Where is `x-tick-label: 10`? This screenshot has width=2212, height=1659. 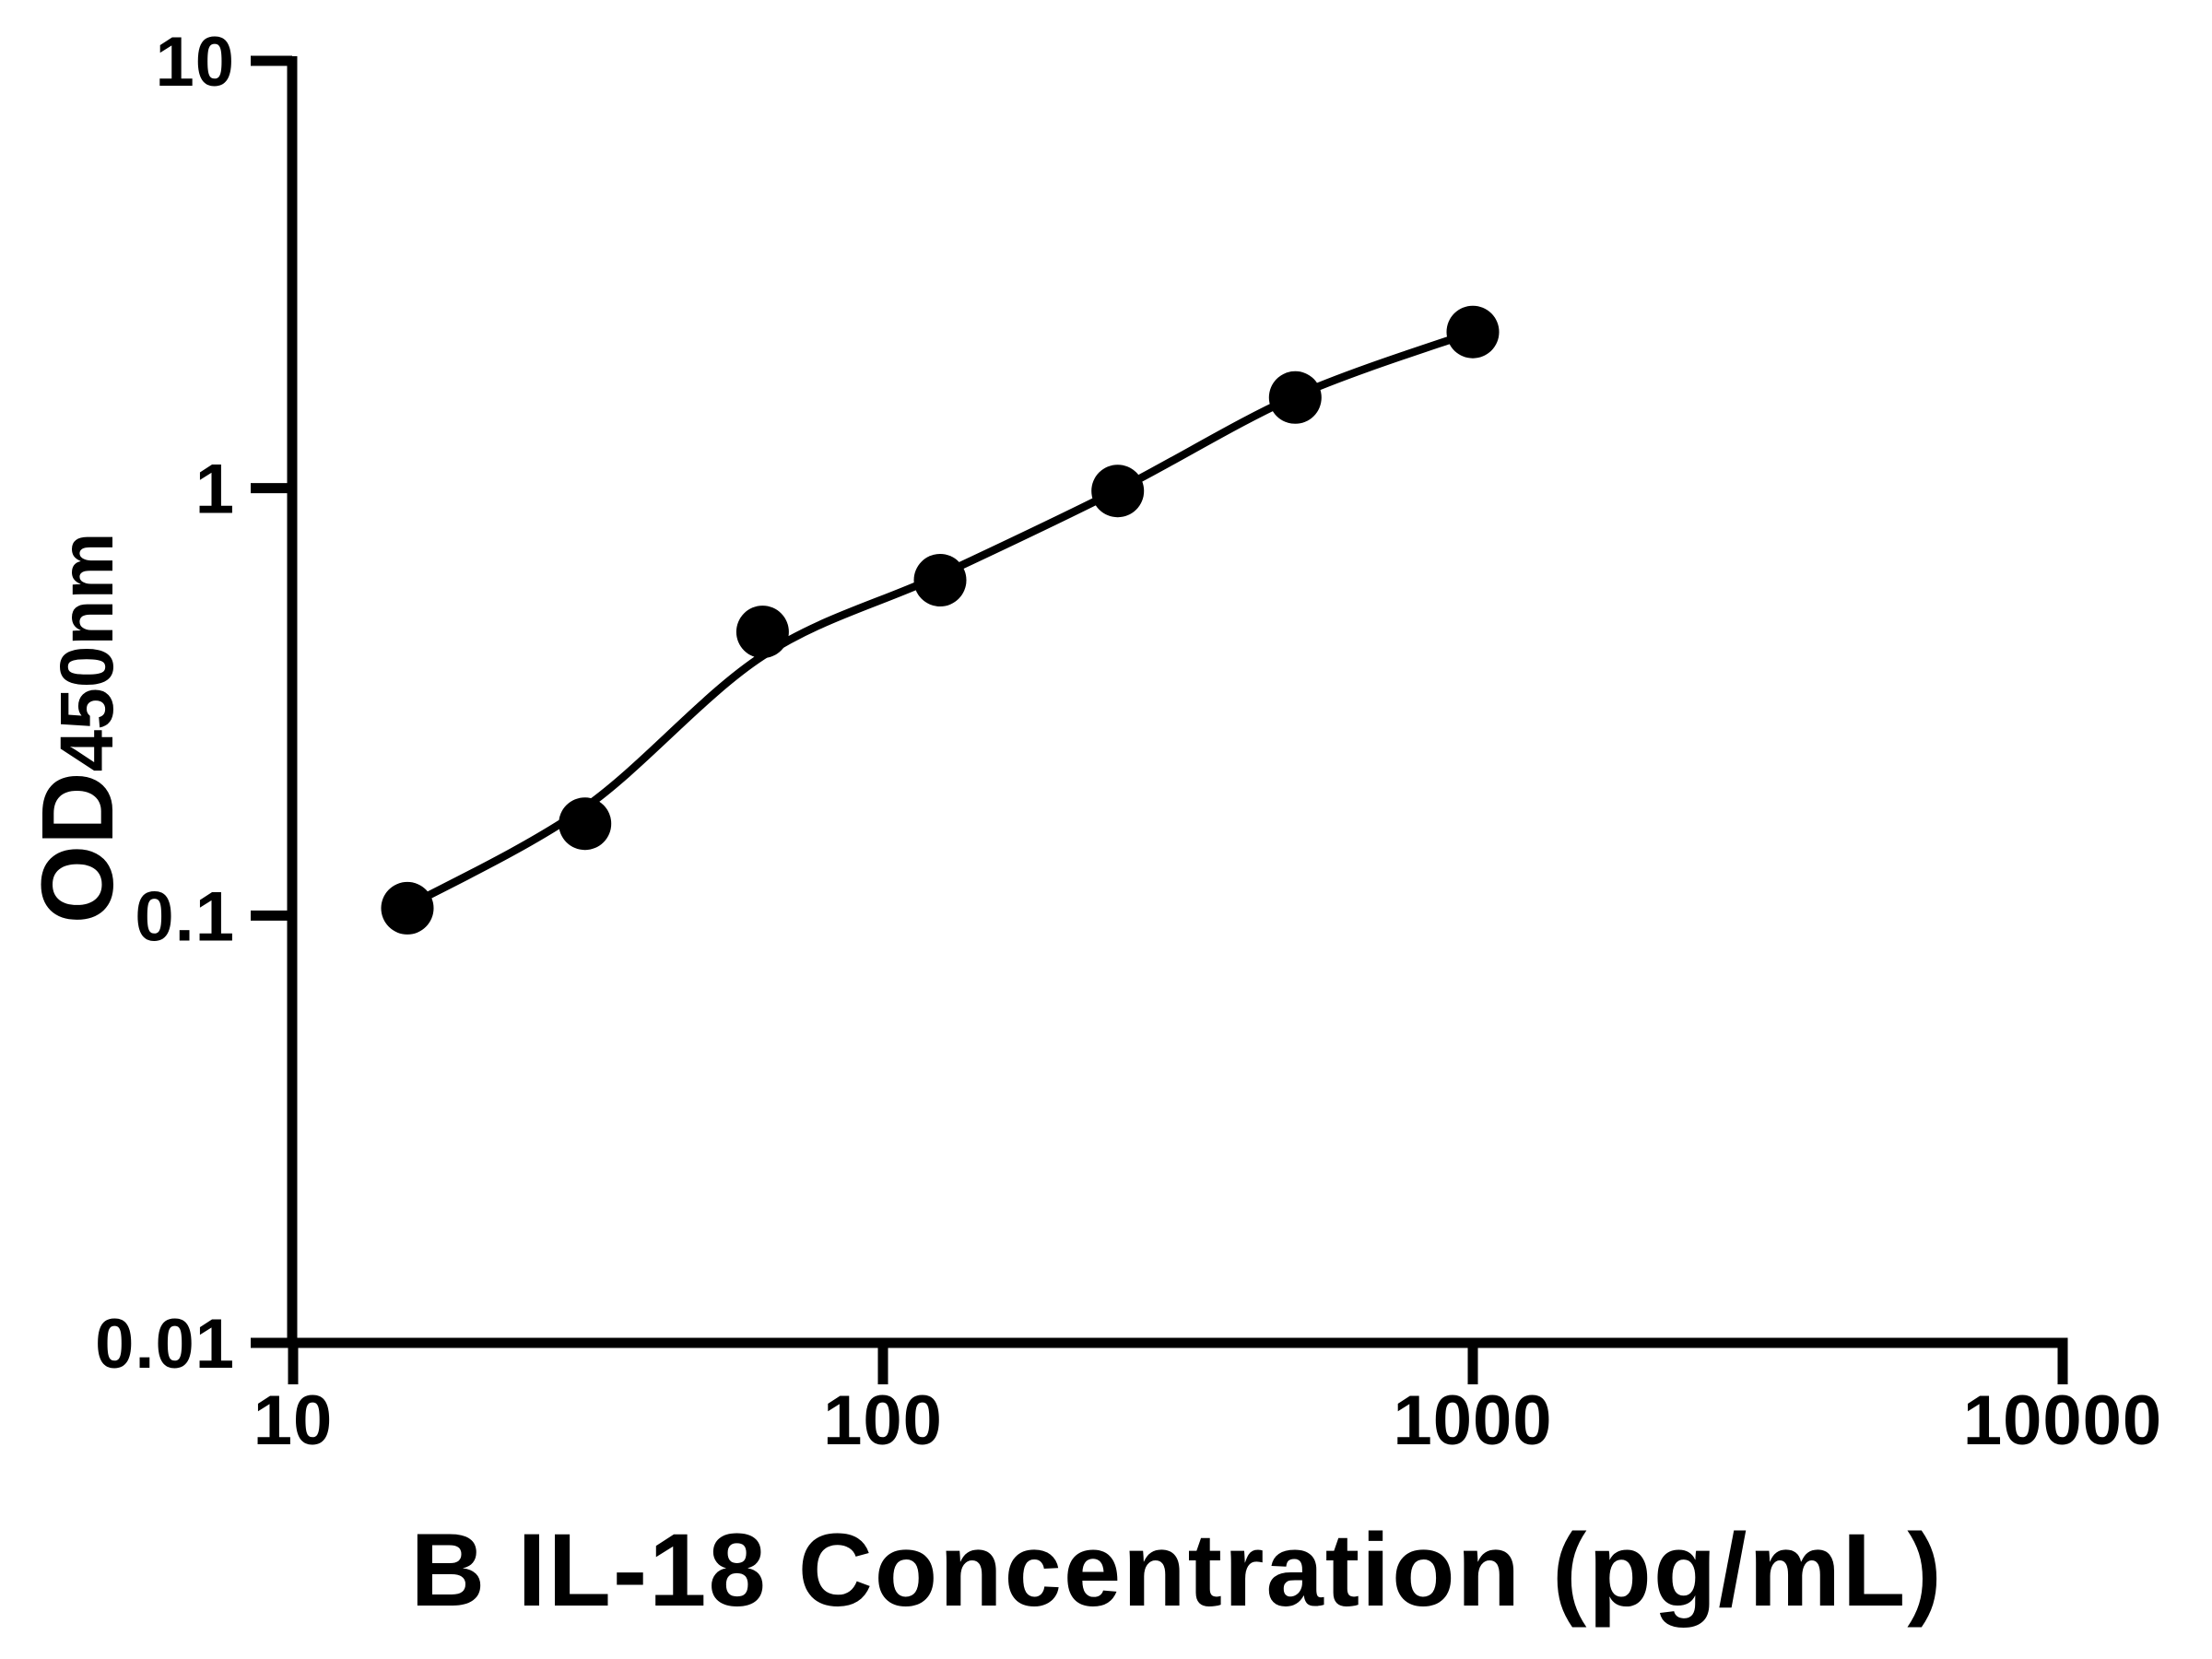
x-tick-label: 10 is located at coordinates (293, 1421).